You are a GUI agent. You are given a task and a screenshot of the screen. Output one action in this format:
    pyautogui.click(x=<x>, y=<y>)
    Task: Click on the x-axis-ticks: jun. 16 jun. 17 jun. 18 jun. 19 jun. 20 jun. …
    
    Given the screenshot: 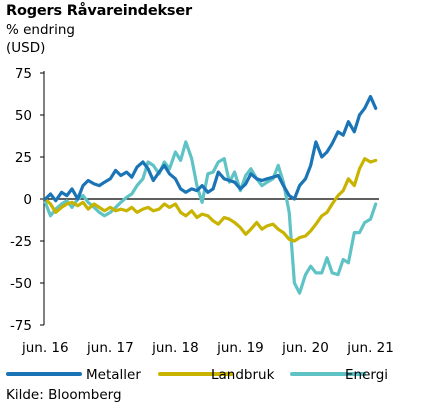 What is the action you would take?
    pyautogui.click(x=207, y=348)
    